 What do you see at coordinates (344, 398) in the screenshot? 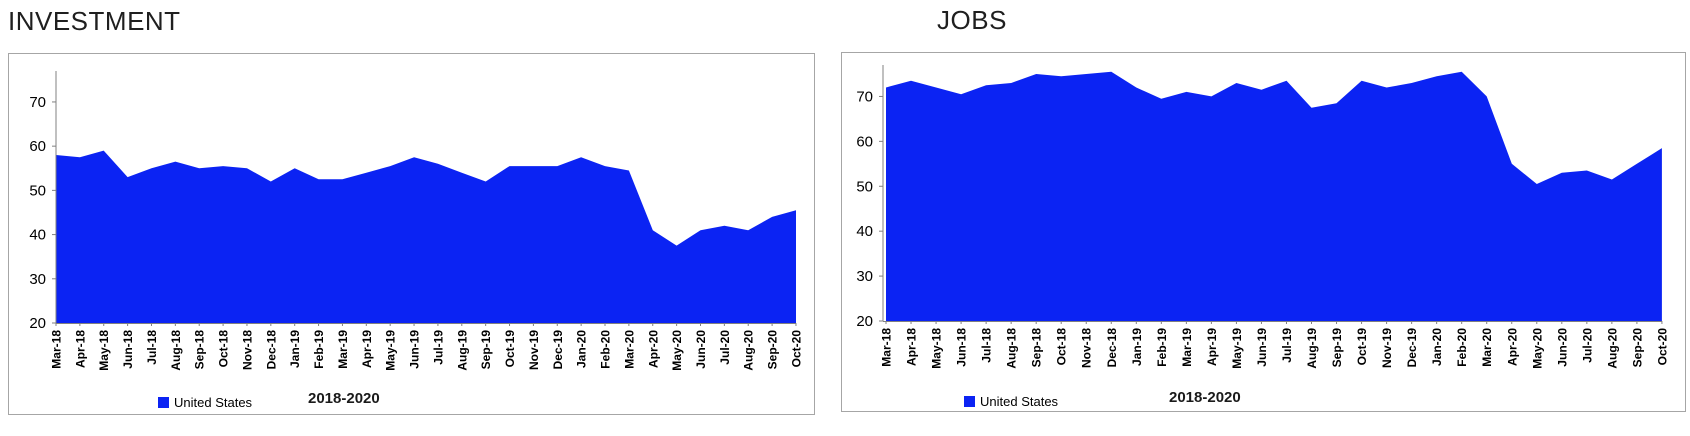
I see `investment-axis-range-label: 2018-2020` at bounding box center [344, 398].